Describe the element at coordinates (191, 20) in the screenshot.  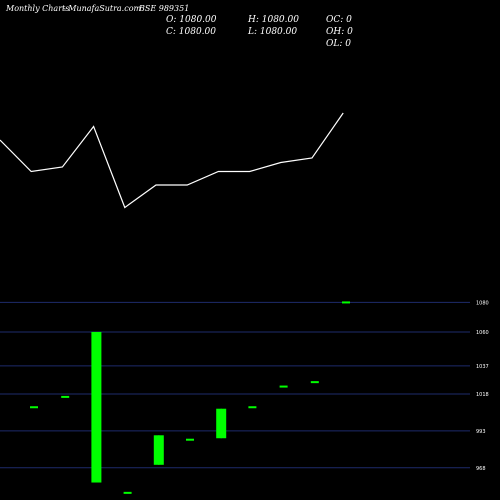
I see `open-value: O: 1080.00` at that location.